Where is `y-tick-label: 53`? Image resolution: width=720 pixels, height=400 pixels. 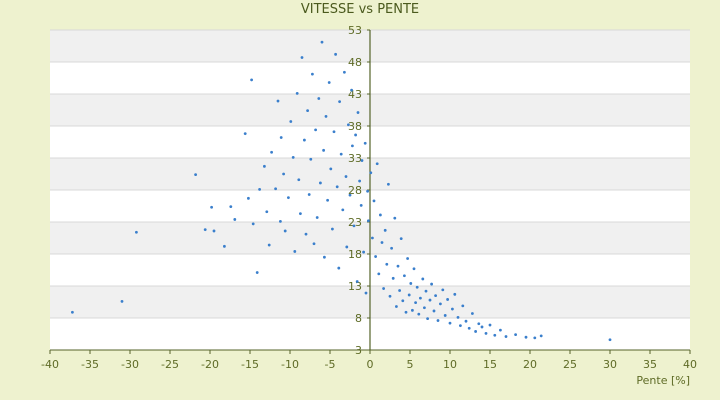
y-tick-label: 53 is located at coordinates (355, 30).